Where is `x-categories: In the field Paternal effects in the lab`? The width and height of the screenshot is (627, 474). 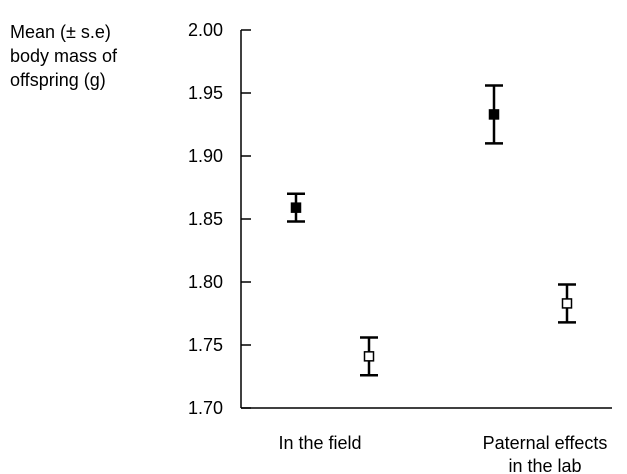 x-categories: In the field Paternal effects in the lab is located at coordinates (442, 453).